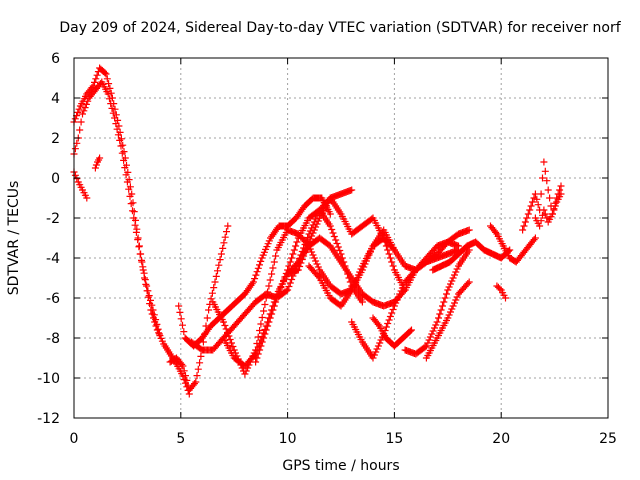 This screenshot has height=480, width=640. Describe the element at coordinates (53, 219) in the screenshot. I see `y-tick-label: -2` at that location.